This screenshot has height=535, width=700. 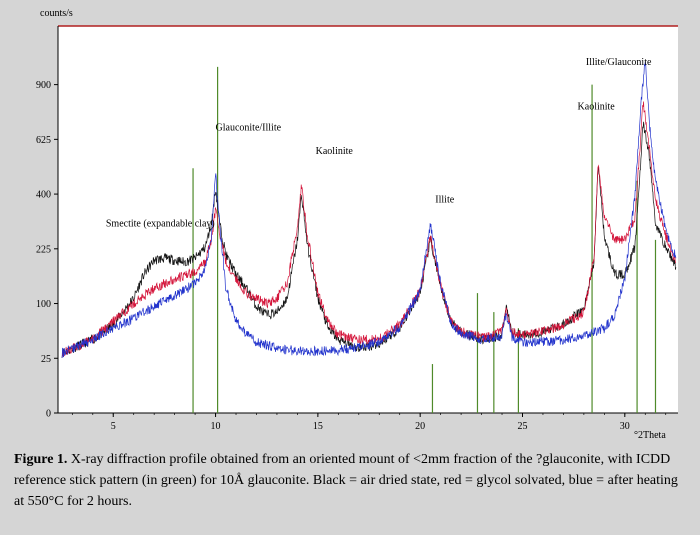 I want to click on y-axis-label: counts/s, so click(x=56, y=13).